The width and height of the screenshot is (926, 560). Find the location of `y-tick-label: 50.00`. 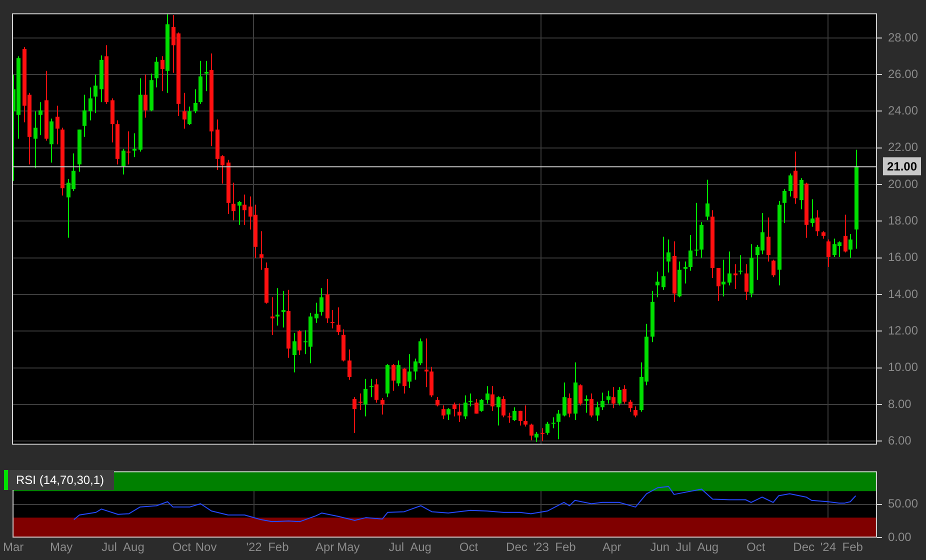

y-tick-label: 50.00 is located at coordinates (903, 503).